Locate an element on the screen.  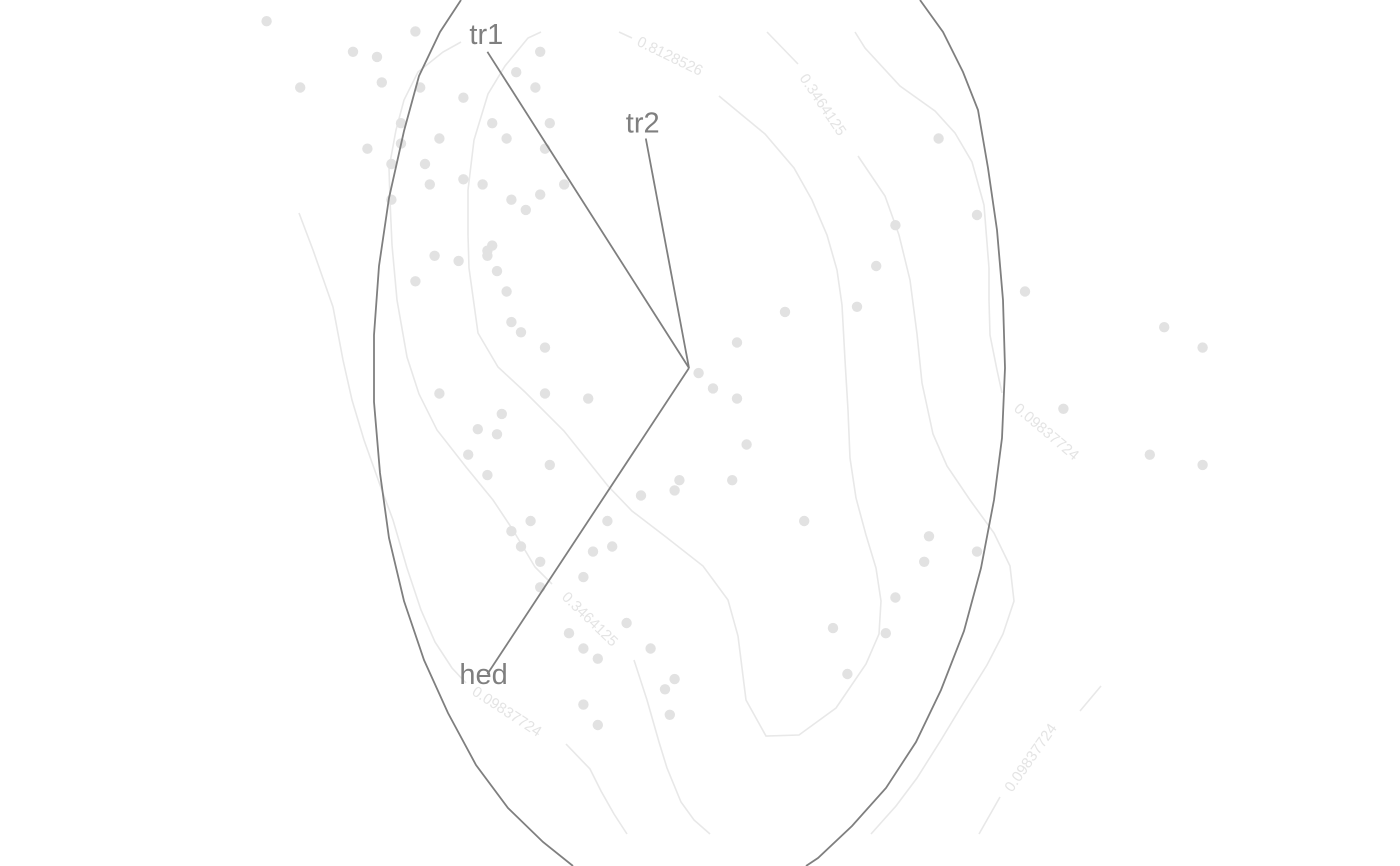
vector-tr2 is located at coordinates (667, 253).